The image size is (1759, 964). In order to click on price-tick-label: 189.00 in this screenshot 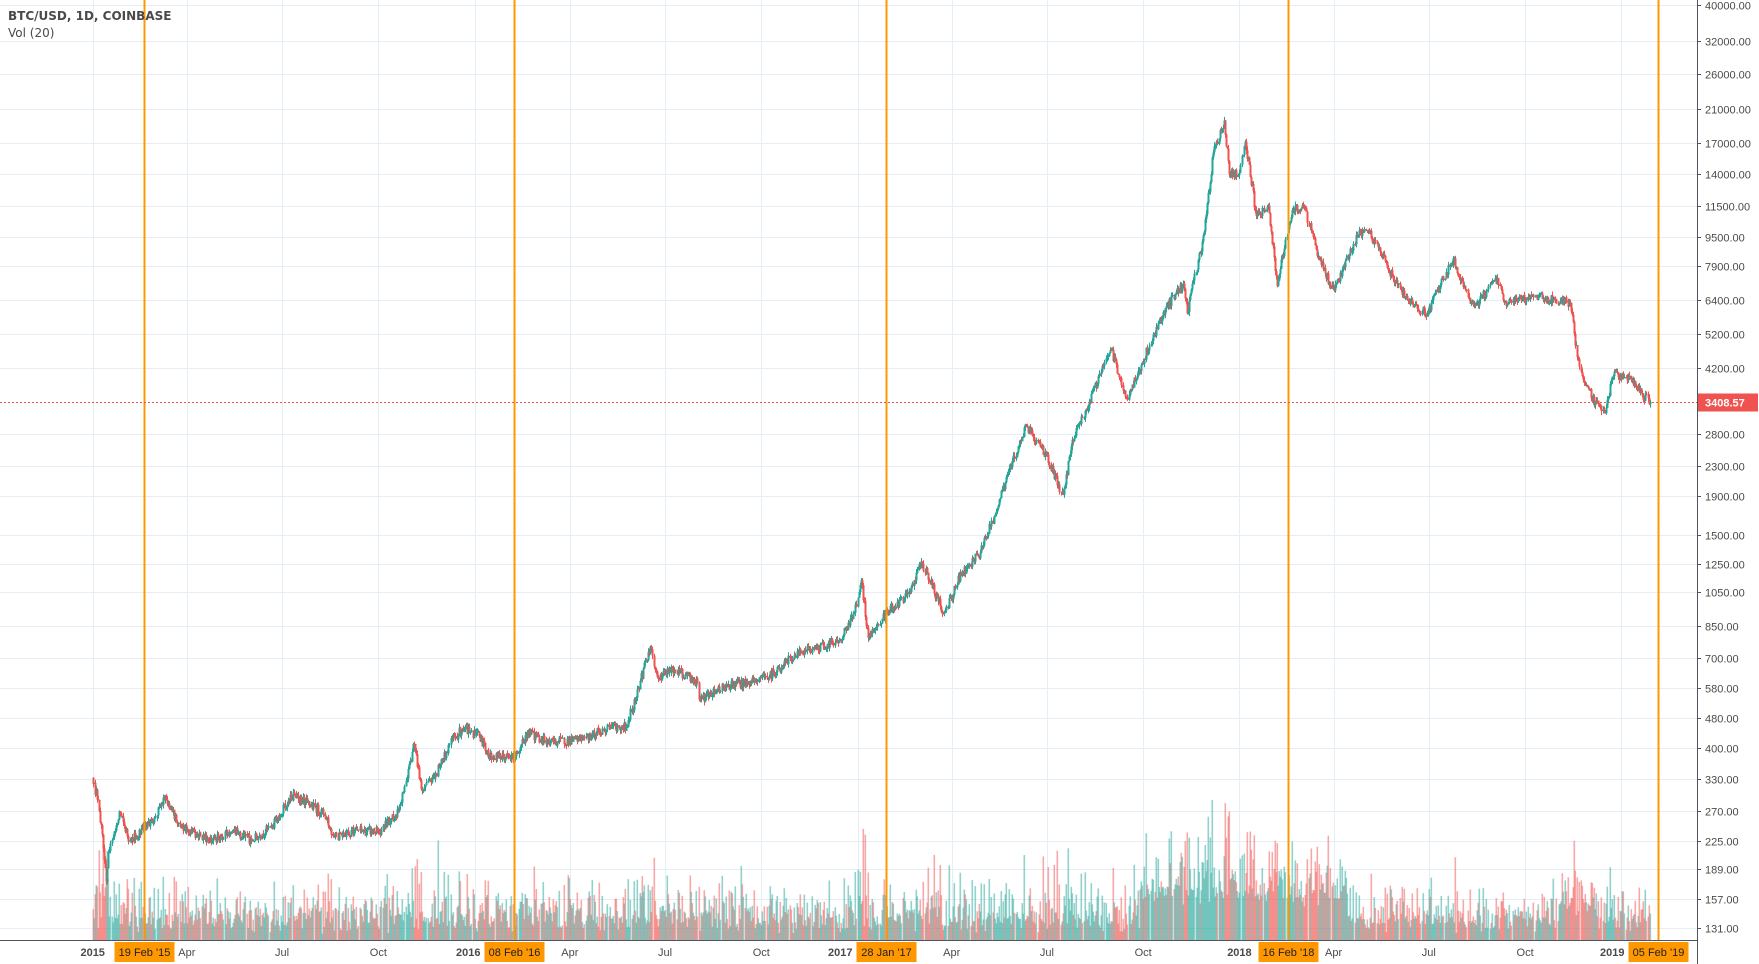, I will do `click(1722, 871)`.